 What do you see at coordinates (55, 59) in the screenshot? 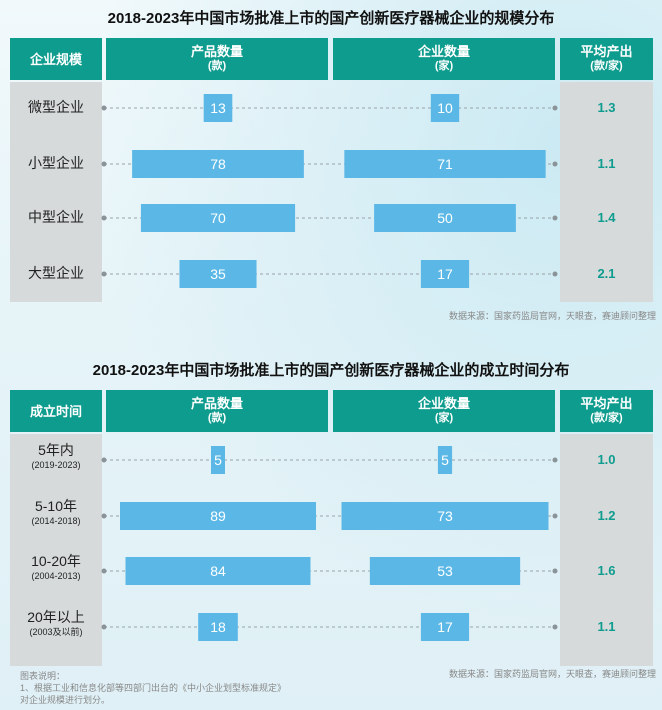
I see `header-category-label: 企业规模` at bounding box center [55, 59].